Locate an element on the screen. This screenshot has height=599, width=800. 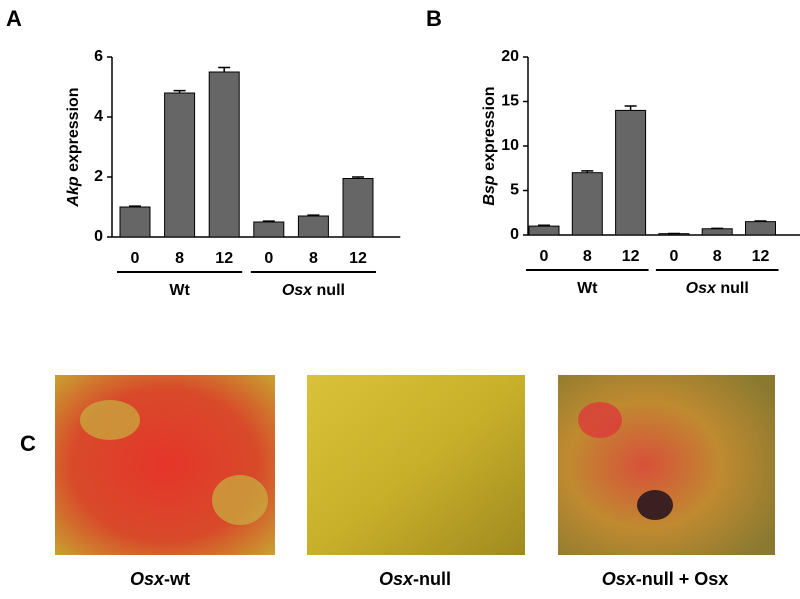
y-axis-label: Bsp expression is located at coordinates (489, 145).